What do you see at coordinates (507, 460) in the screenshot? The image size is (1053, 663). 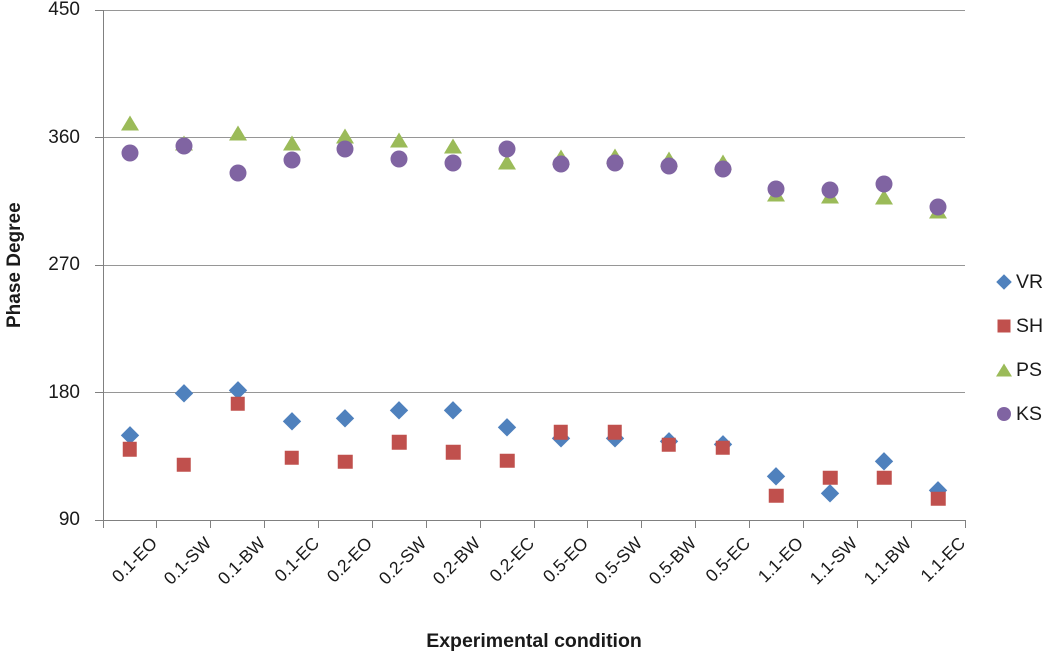 I see `marker-sh-0.2-EC` at bounding box center [507, 460].